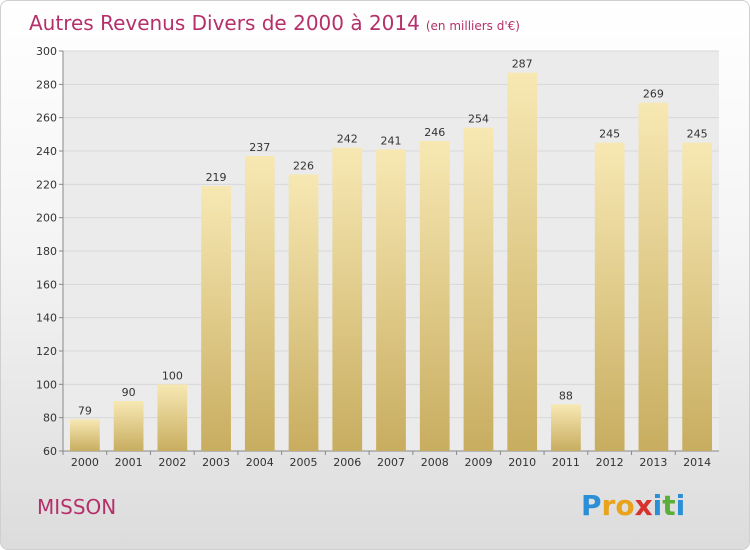 This screenshot has height=550, width=750. Describe the element at coordinates (129, 462) in the screenshot. I see `x-tick-label: 2001` at that location.